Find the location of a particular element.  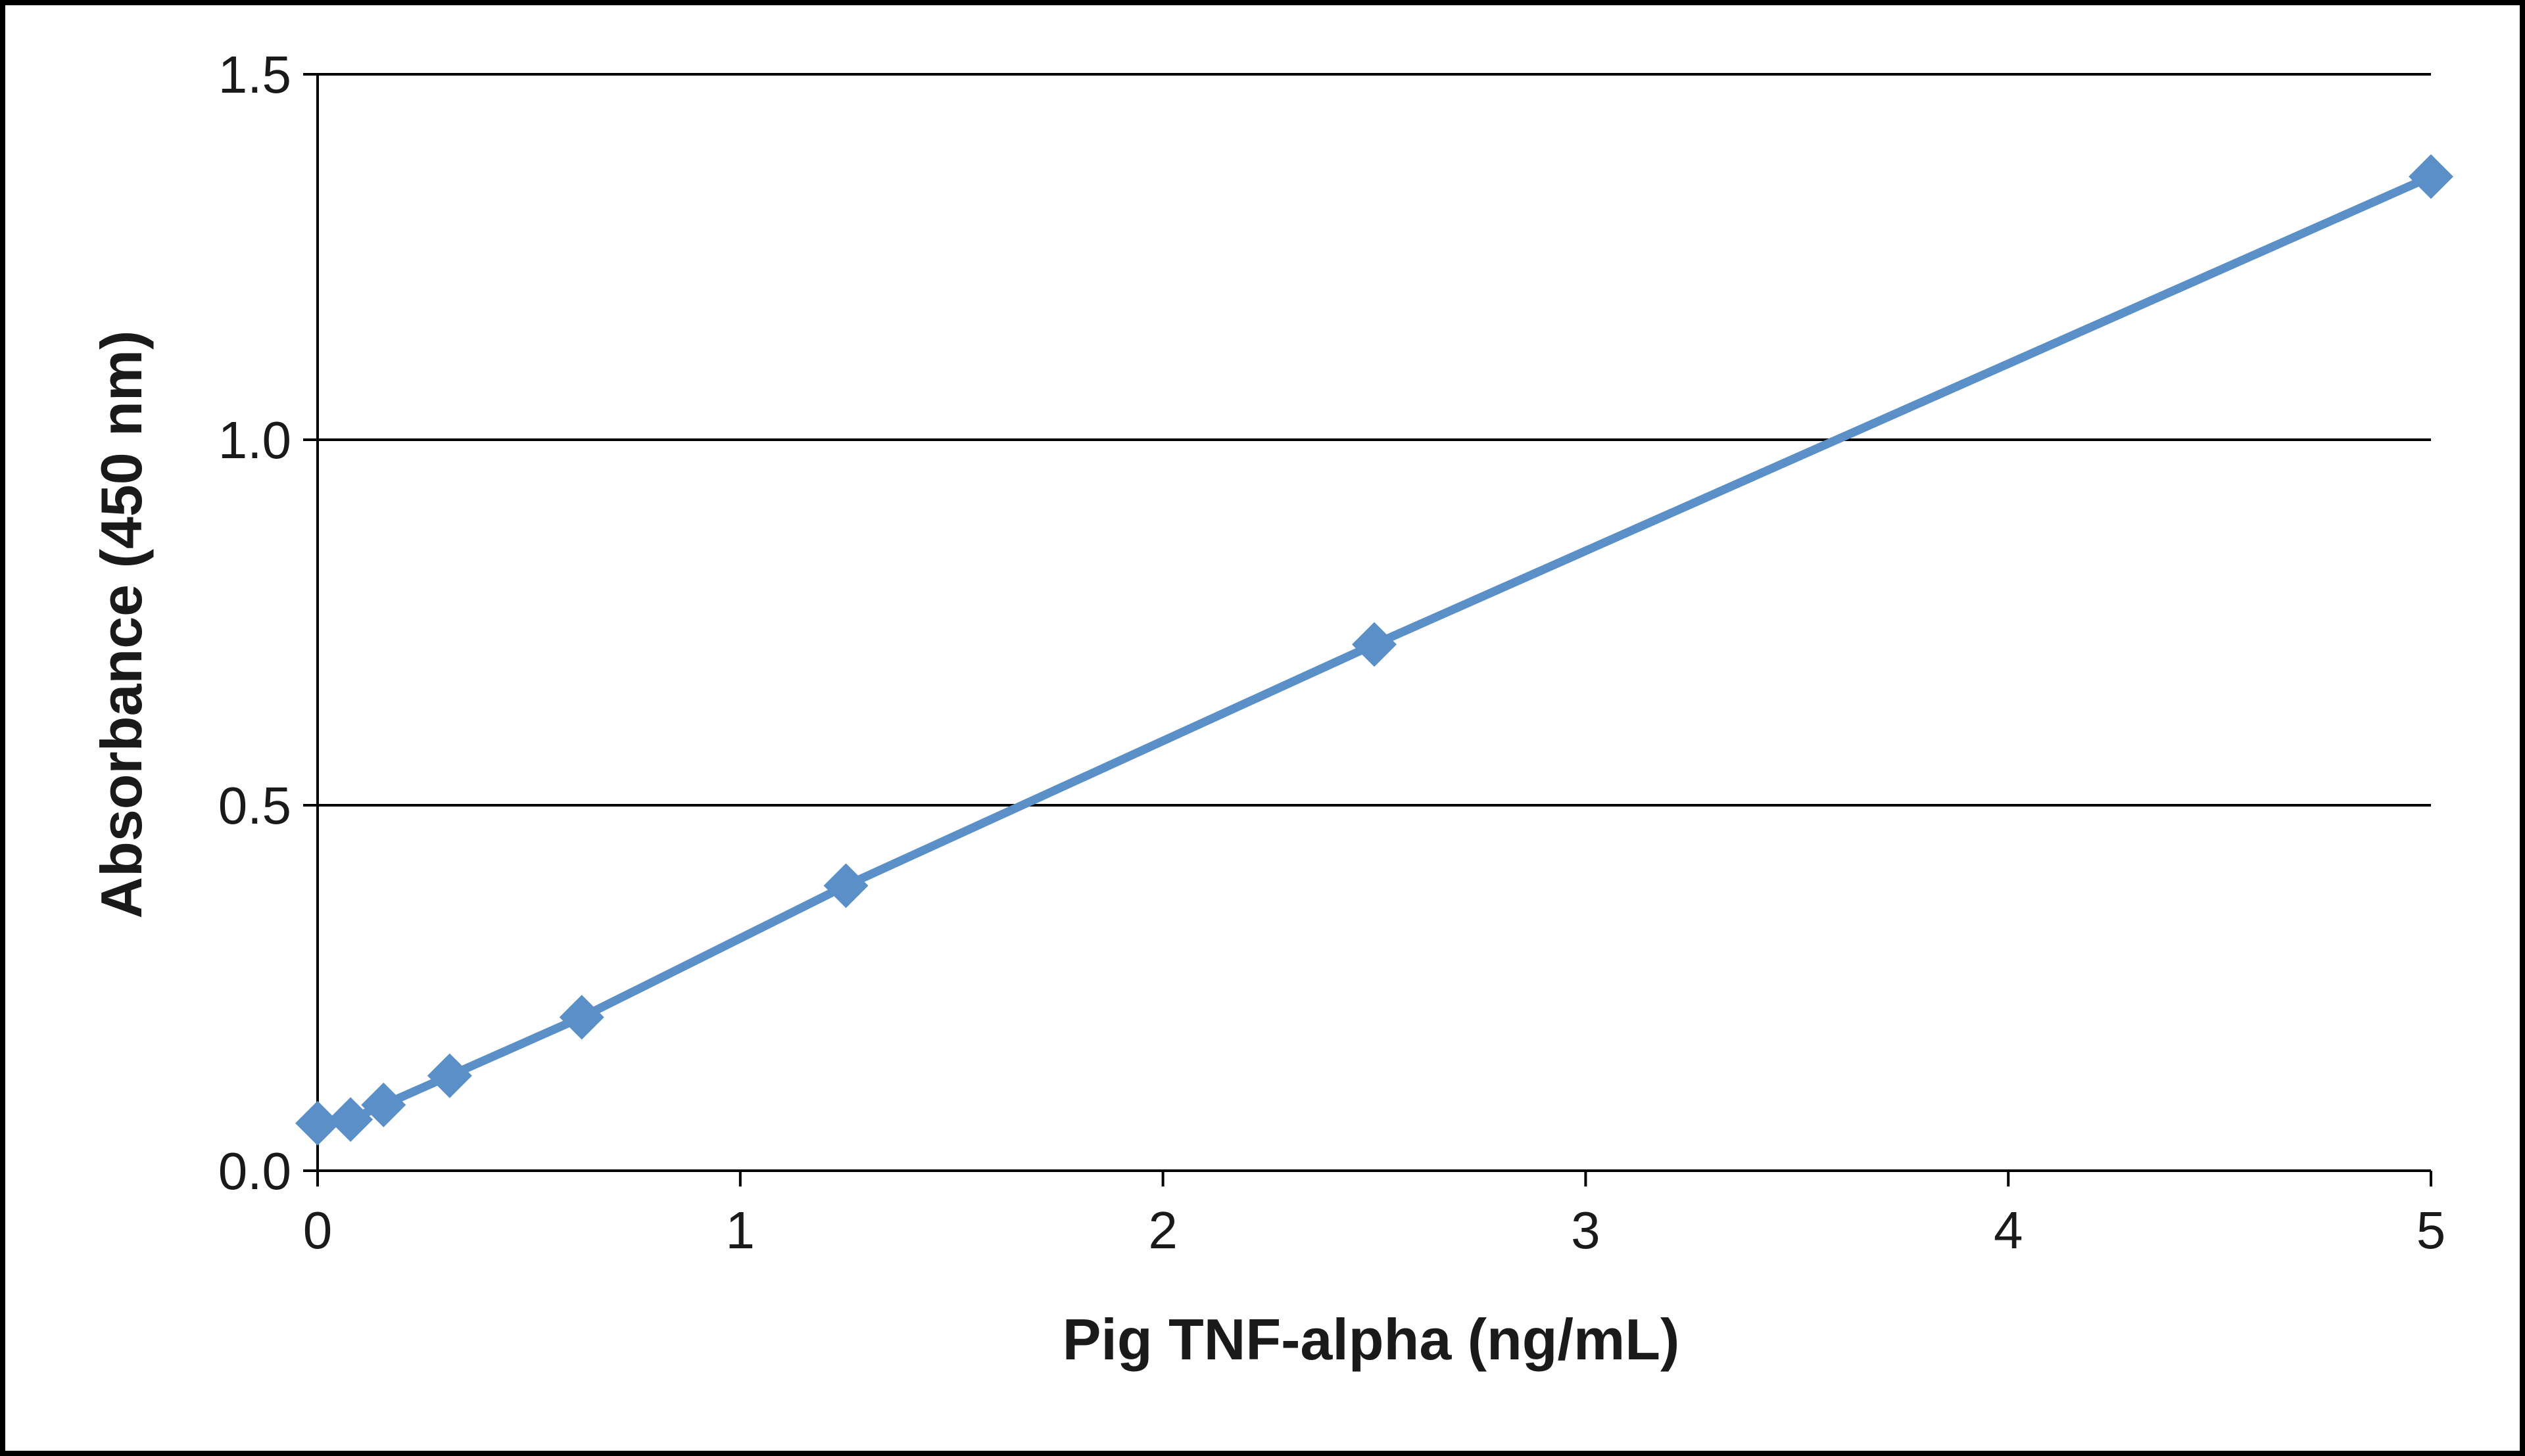

x-tick-label: 3 is located at coordinates (1586, 1230).